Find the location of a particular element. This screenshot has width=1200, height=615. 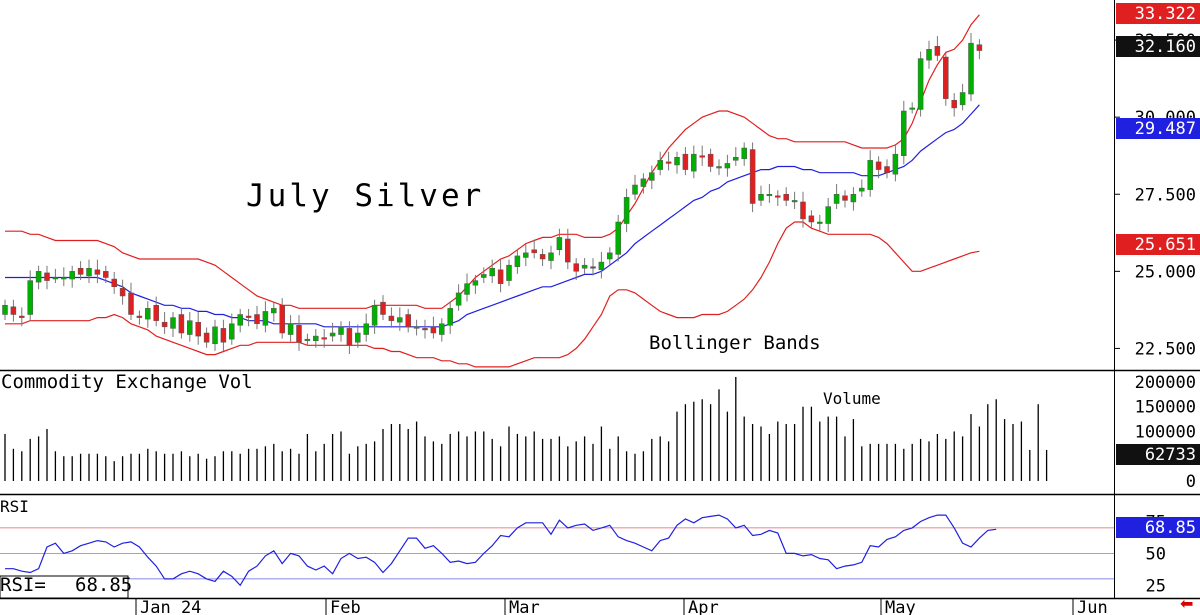

volume-bars is located at coordinates (526, 428).